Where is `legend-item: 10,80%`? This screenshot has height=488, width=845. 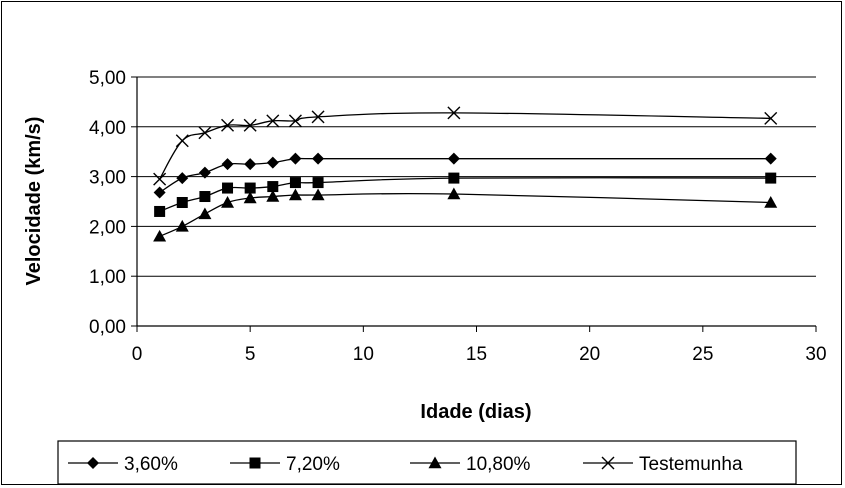 legend-item: 10,80% is located at coordinates (470, 464).